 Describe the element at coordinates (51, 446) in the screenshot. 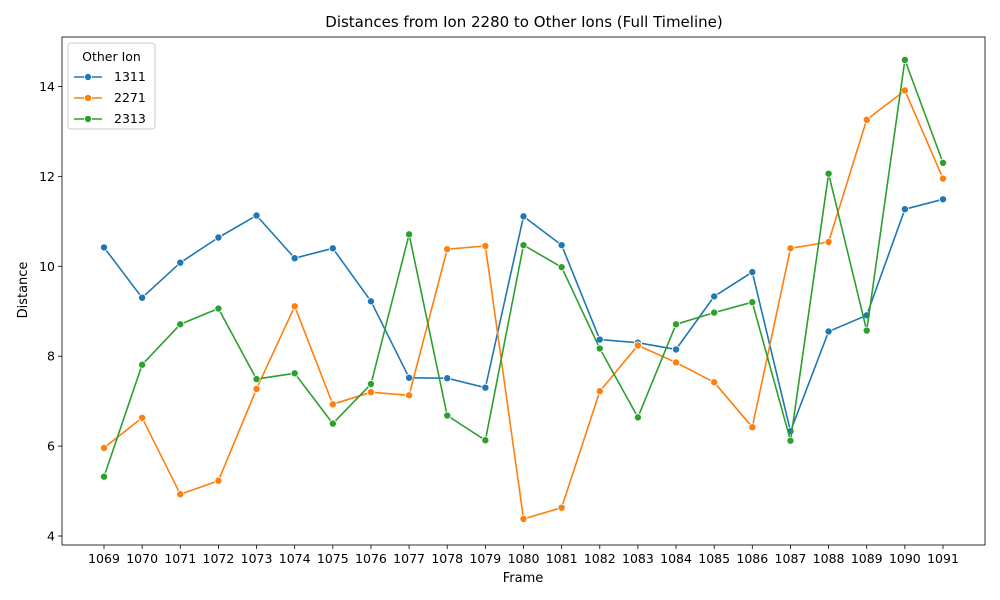

I see `y-tick-label: 6` at that location.